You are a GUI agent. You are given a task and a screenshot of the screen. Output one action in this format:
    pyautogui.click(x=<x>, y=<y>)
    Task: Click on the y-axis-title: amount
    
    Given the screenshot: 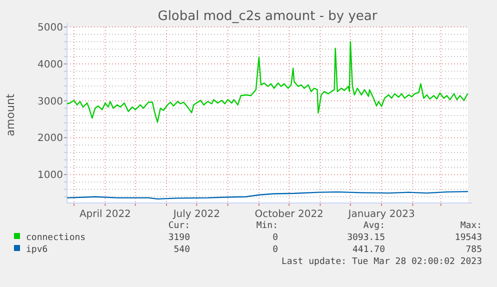 What is the action you would take?
    pyautogui.click(x=10, y=114)
    